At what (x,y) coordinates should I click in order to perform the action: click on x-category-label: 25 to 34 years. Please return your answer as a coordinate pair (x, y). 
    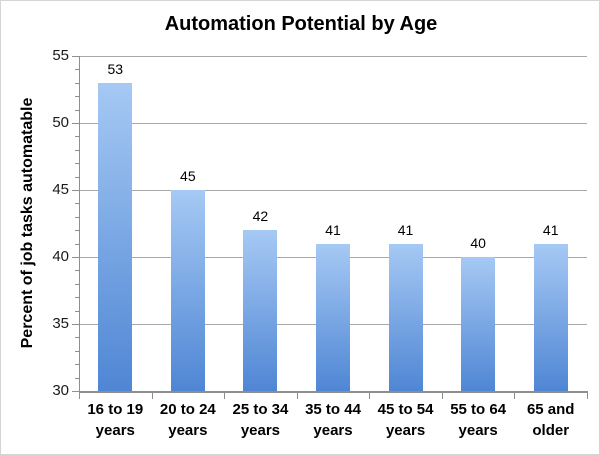
    Looking at the image, I should click on (260, 420).